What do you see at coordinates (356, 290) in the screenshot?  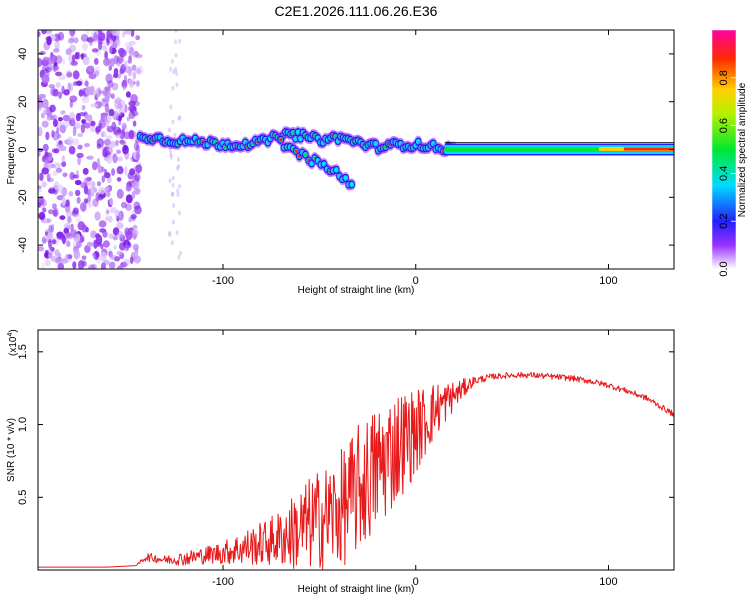 I see `spectrogram-x-axis-title: Height of straight line (km)` at bounding box center [356, 290].